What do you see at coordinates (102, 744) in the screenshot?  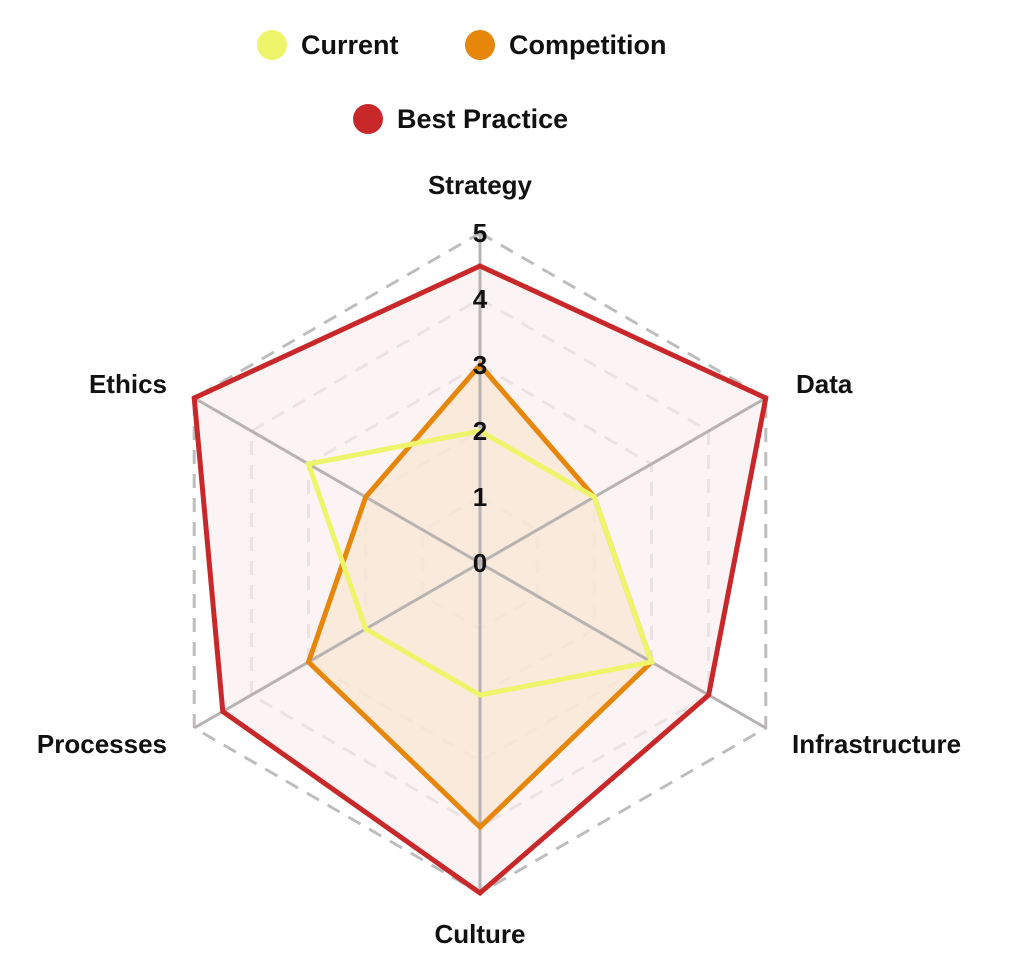 I see `axis-label-processes: Processes` at bounding box center [102, 744].